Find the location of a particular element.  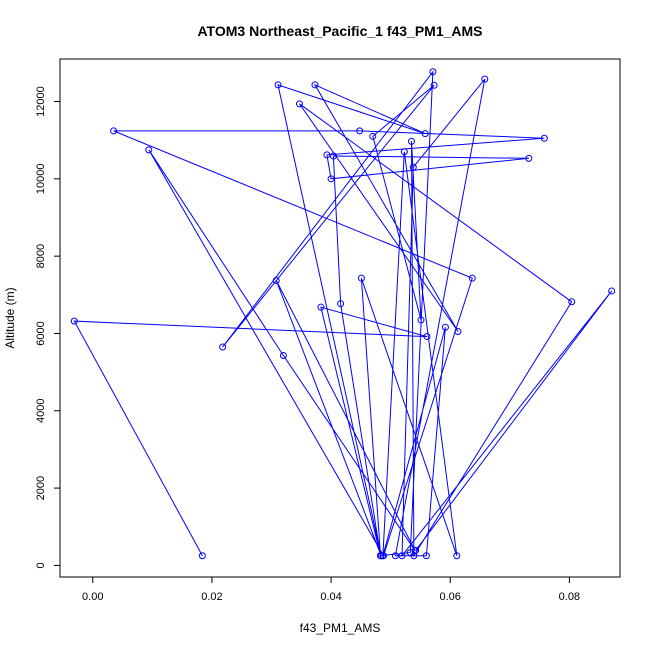

y-axis-label: Altitude (m) is located at coordinates (10, 317).